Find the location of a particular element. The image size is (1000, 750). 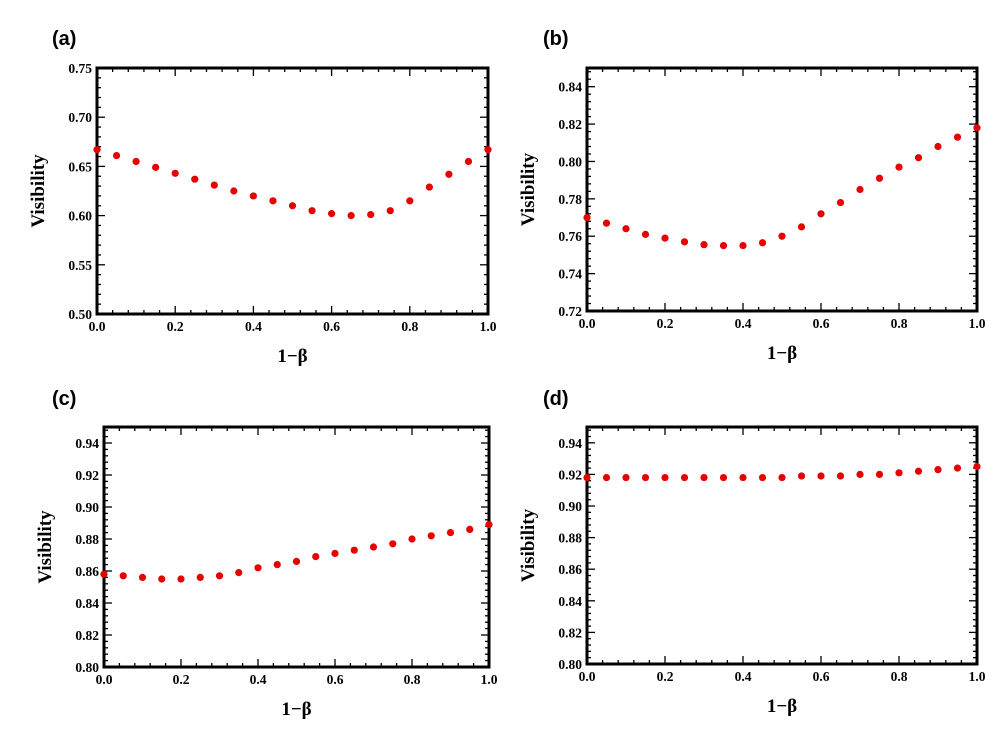

panel-label: (d) is located at coordinates (556, 399).